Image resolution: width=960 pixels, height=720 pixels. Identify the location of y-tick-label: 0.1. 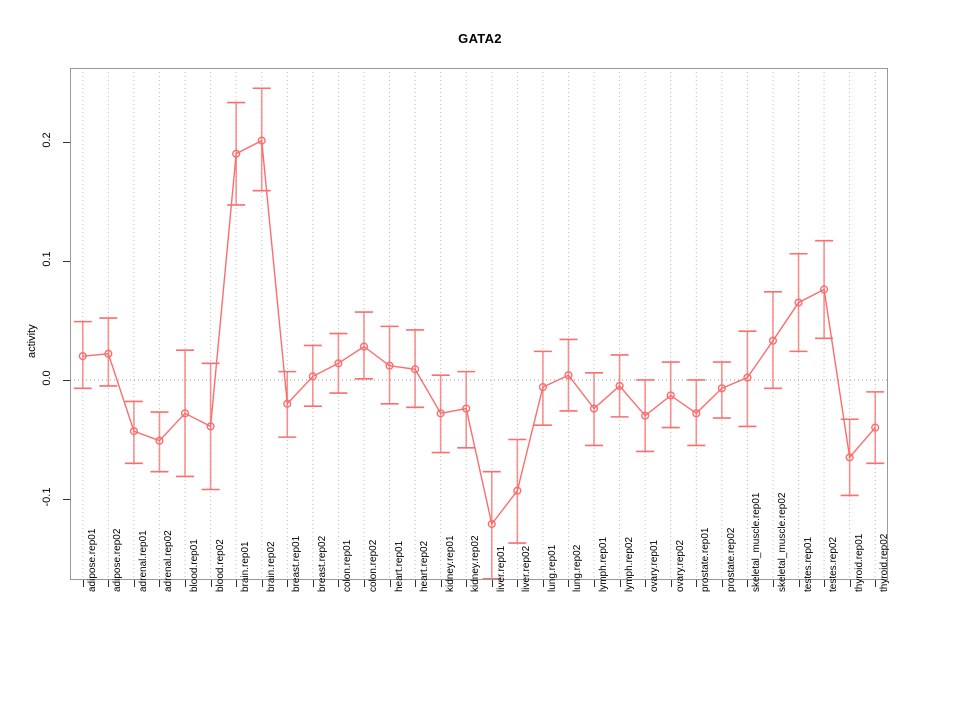
(47, 259).